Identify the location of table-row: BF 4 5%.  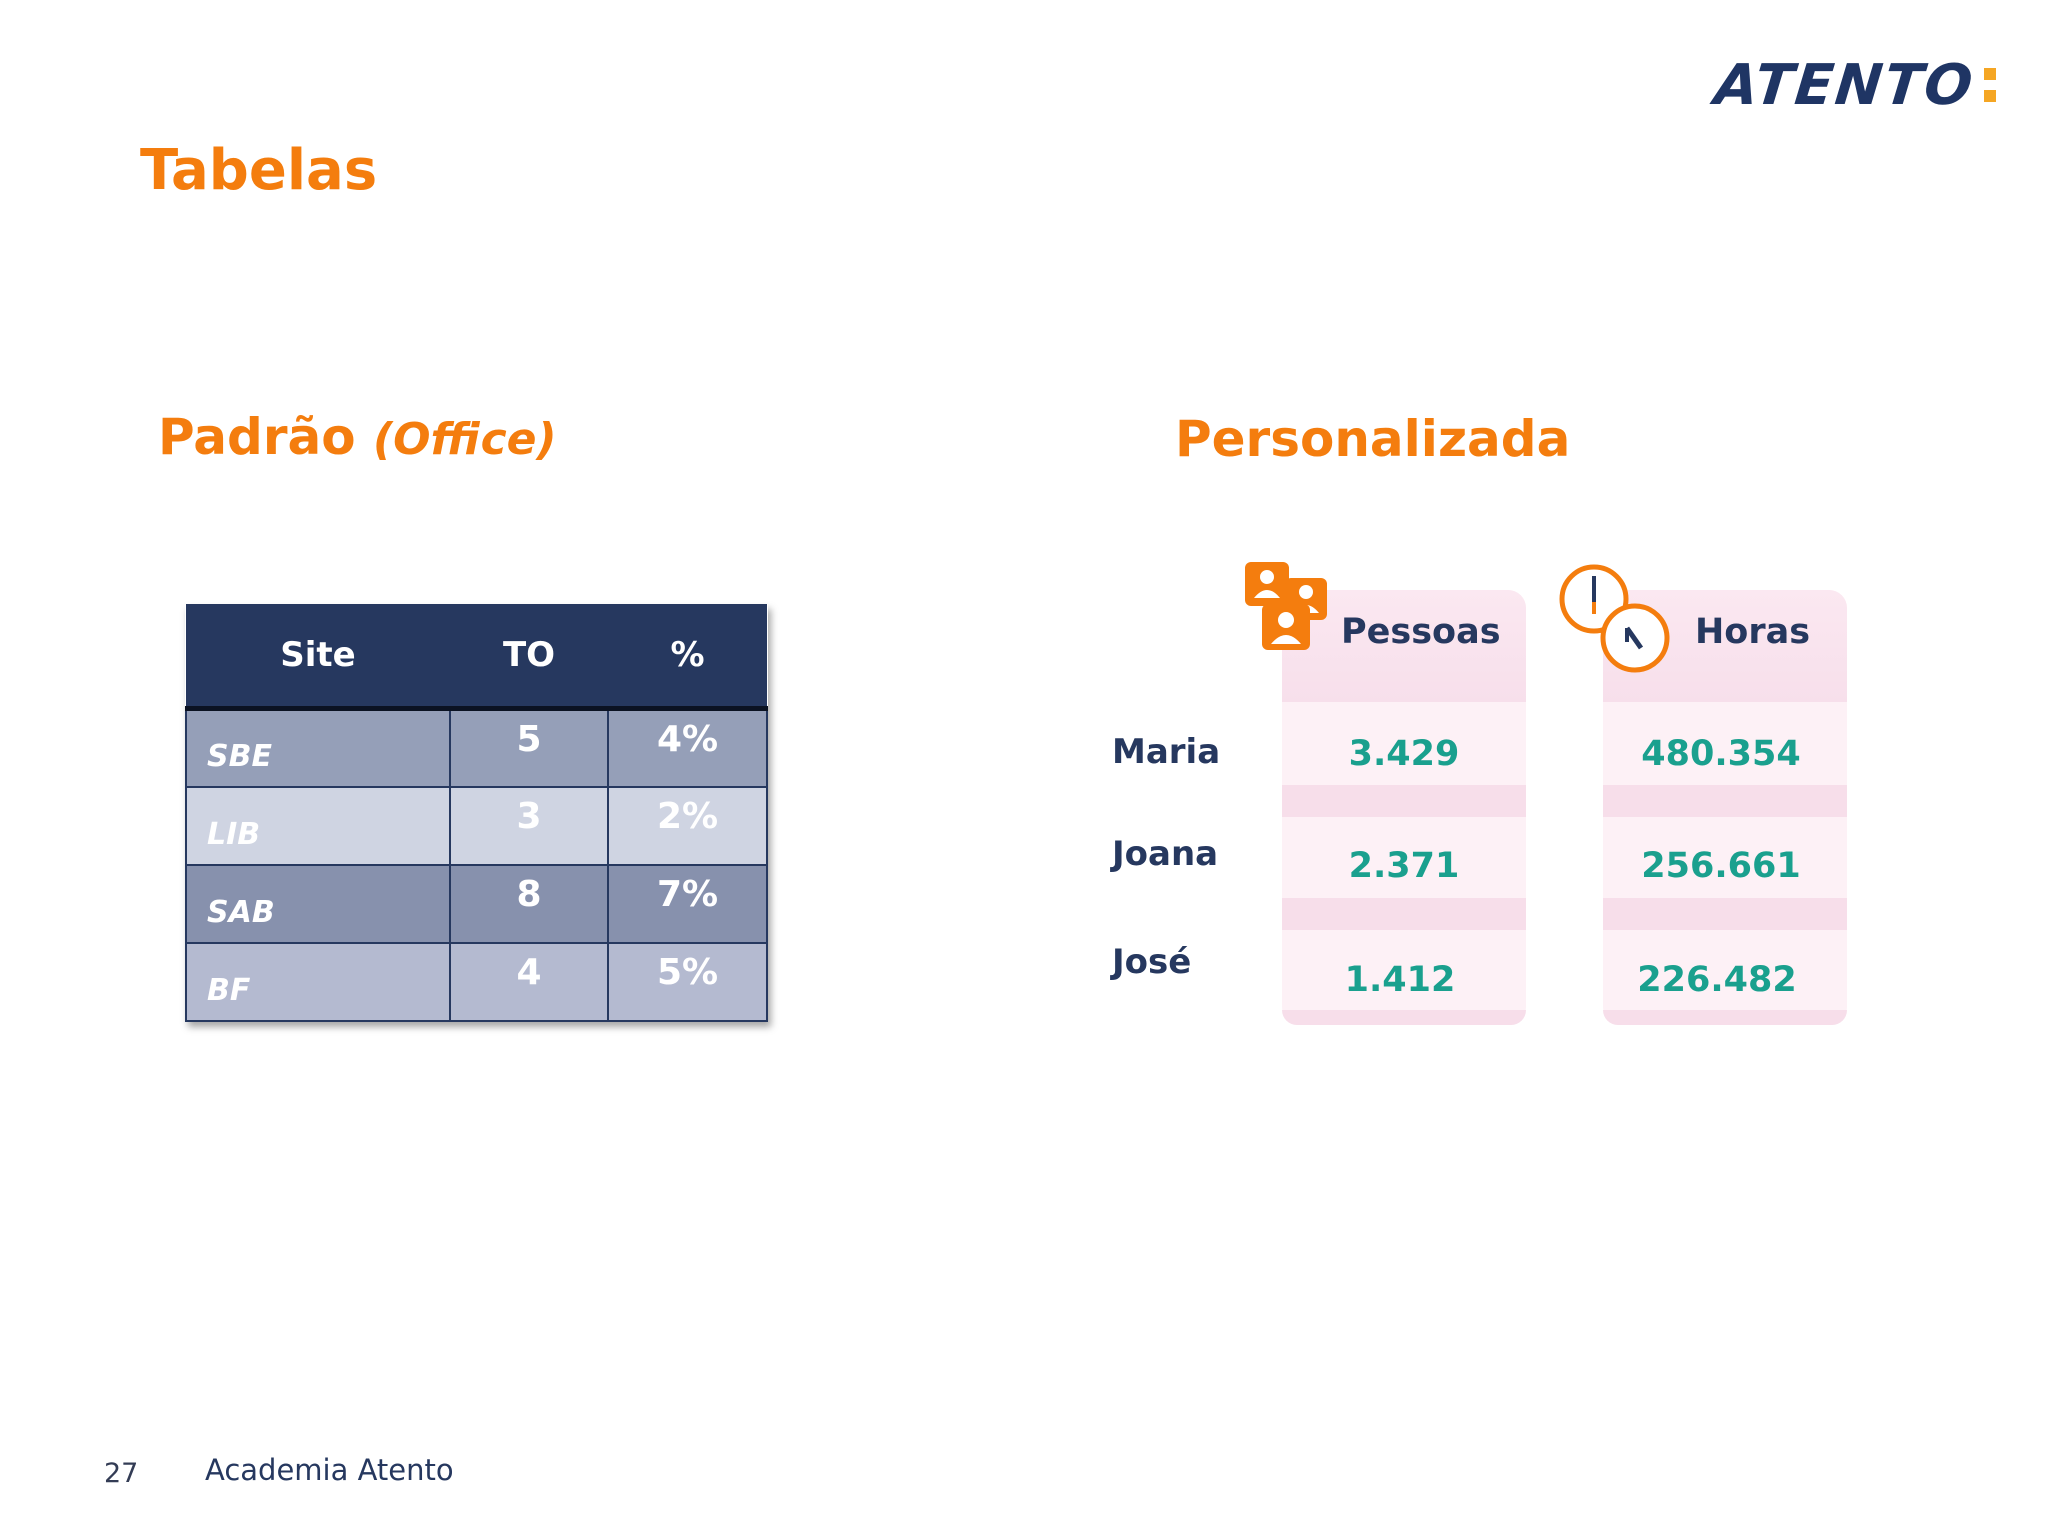
(476, 981).